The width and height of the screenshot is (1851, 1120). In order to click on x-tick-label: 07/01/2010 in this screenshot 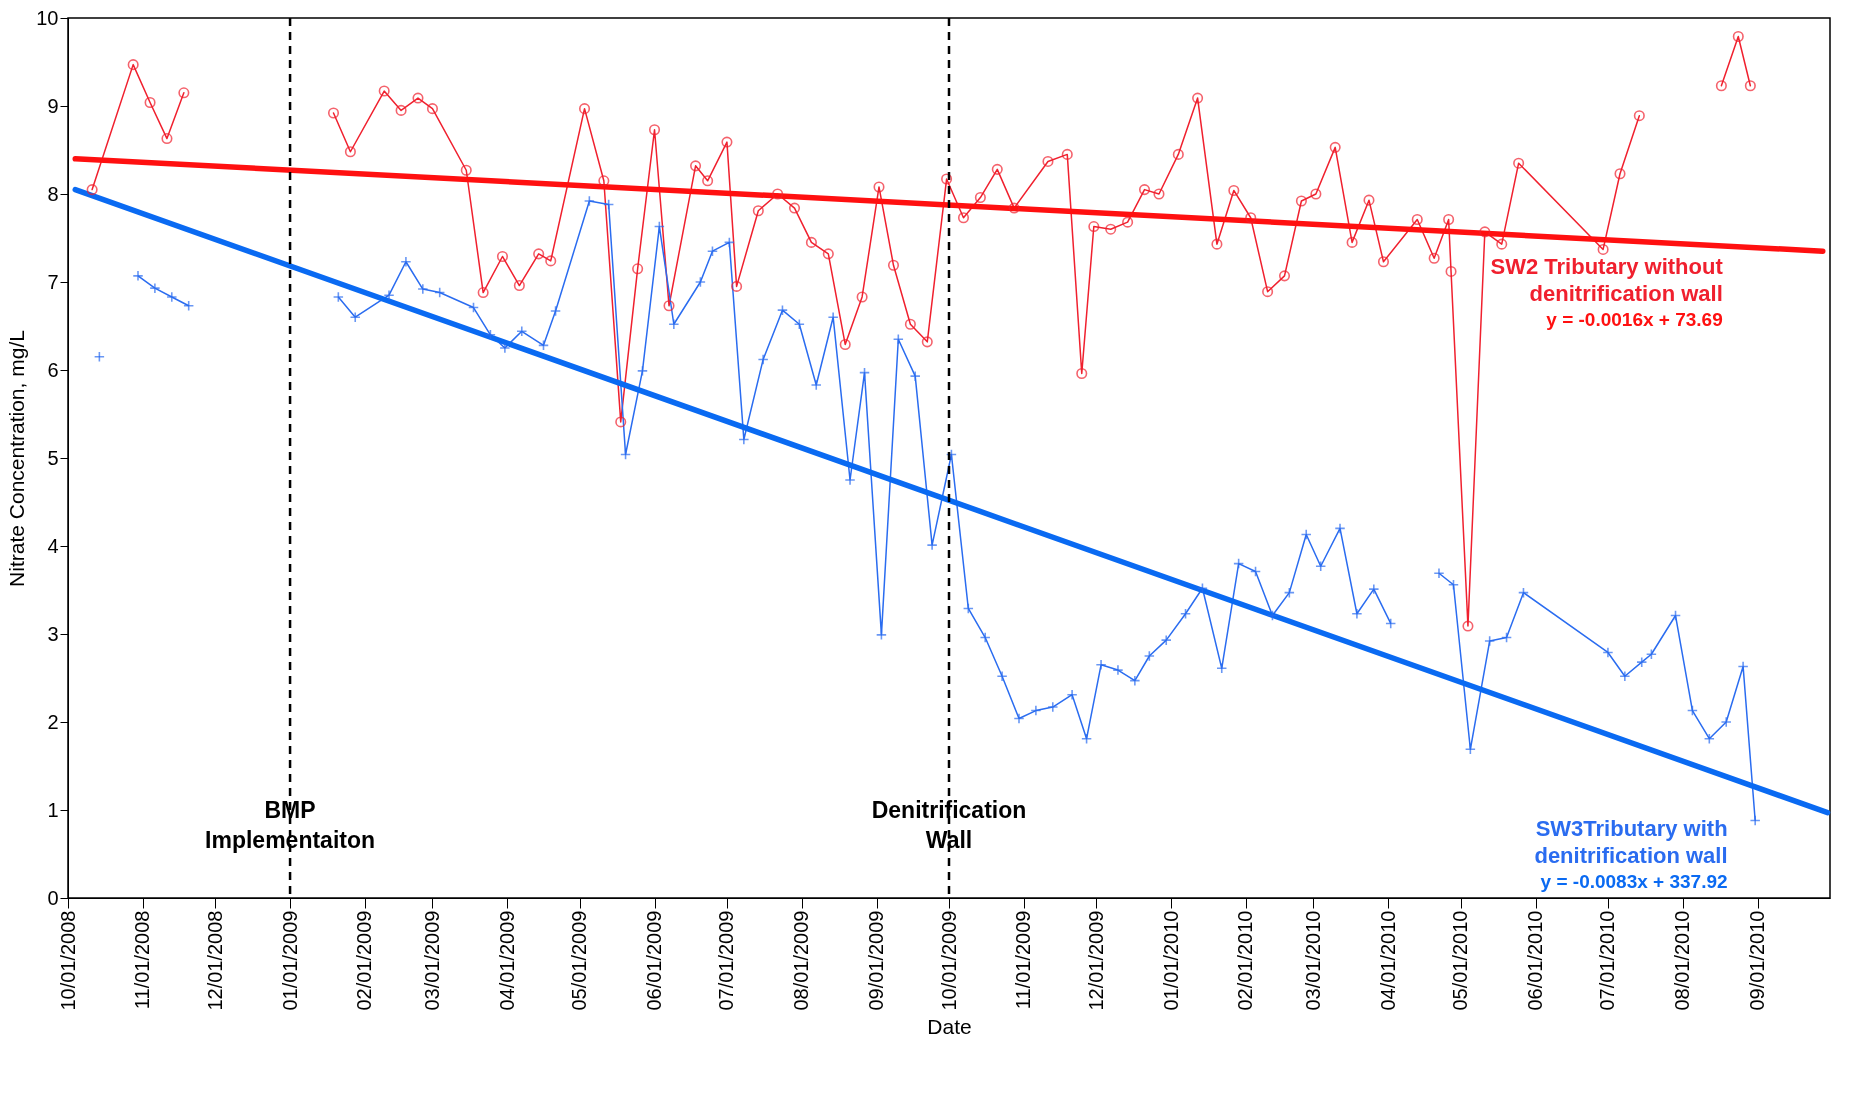, I will do `click(1607, 960)`.